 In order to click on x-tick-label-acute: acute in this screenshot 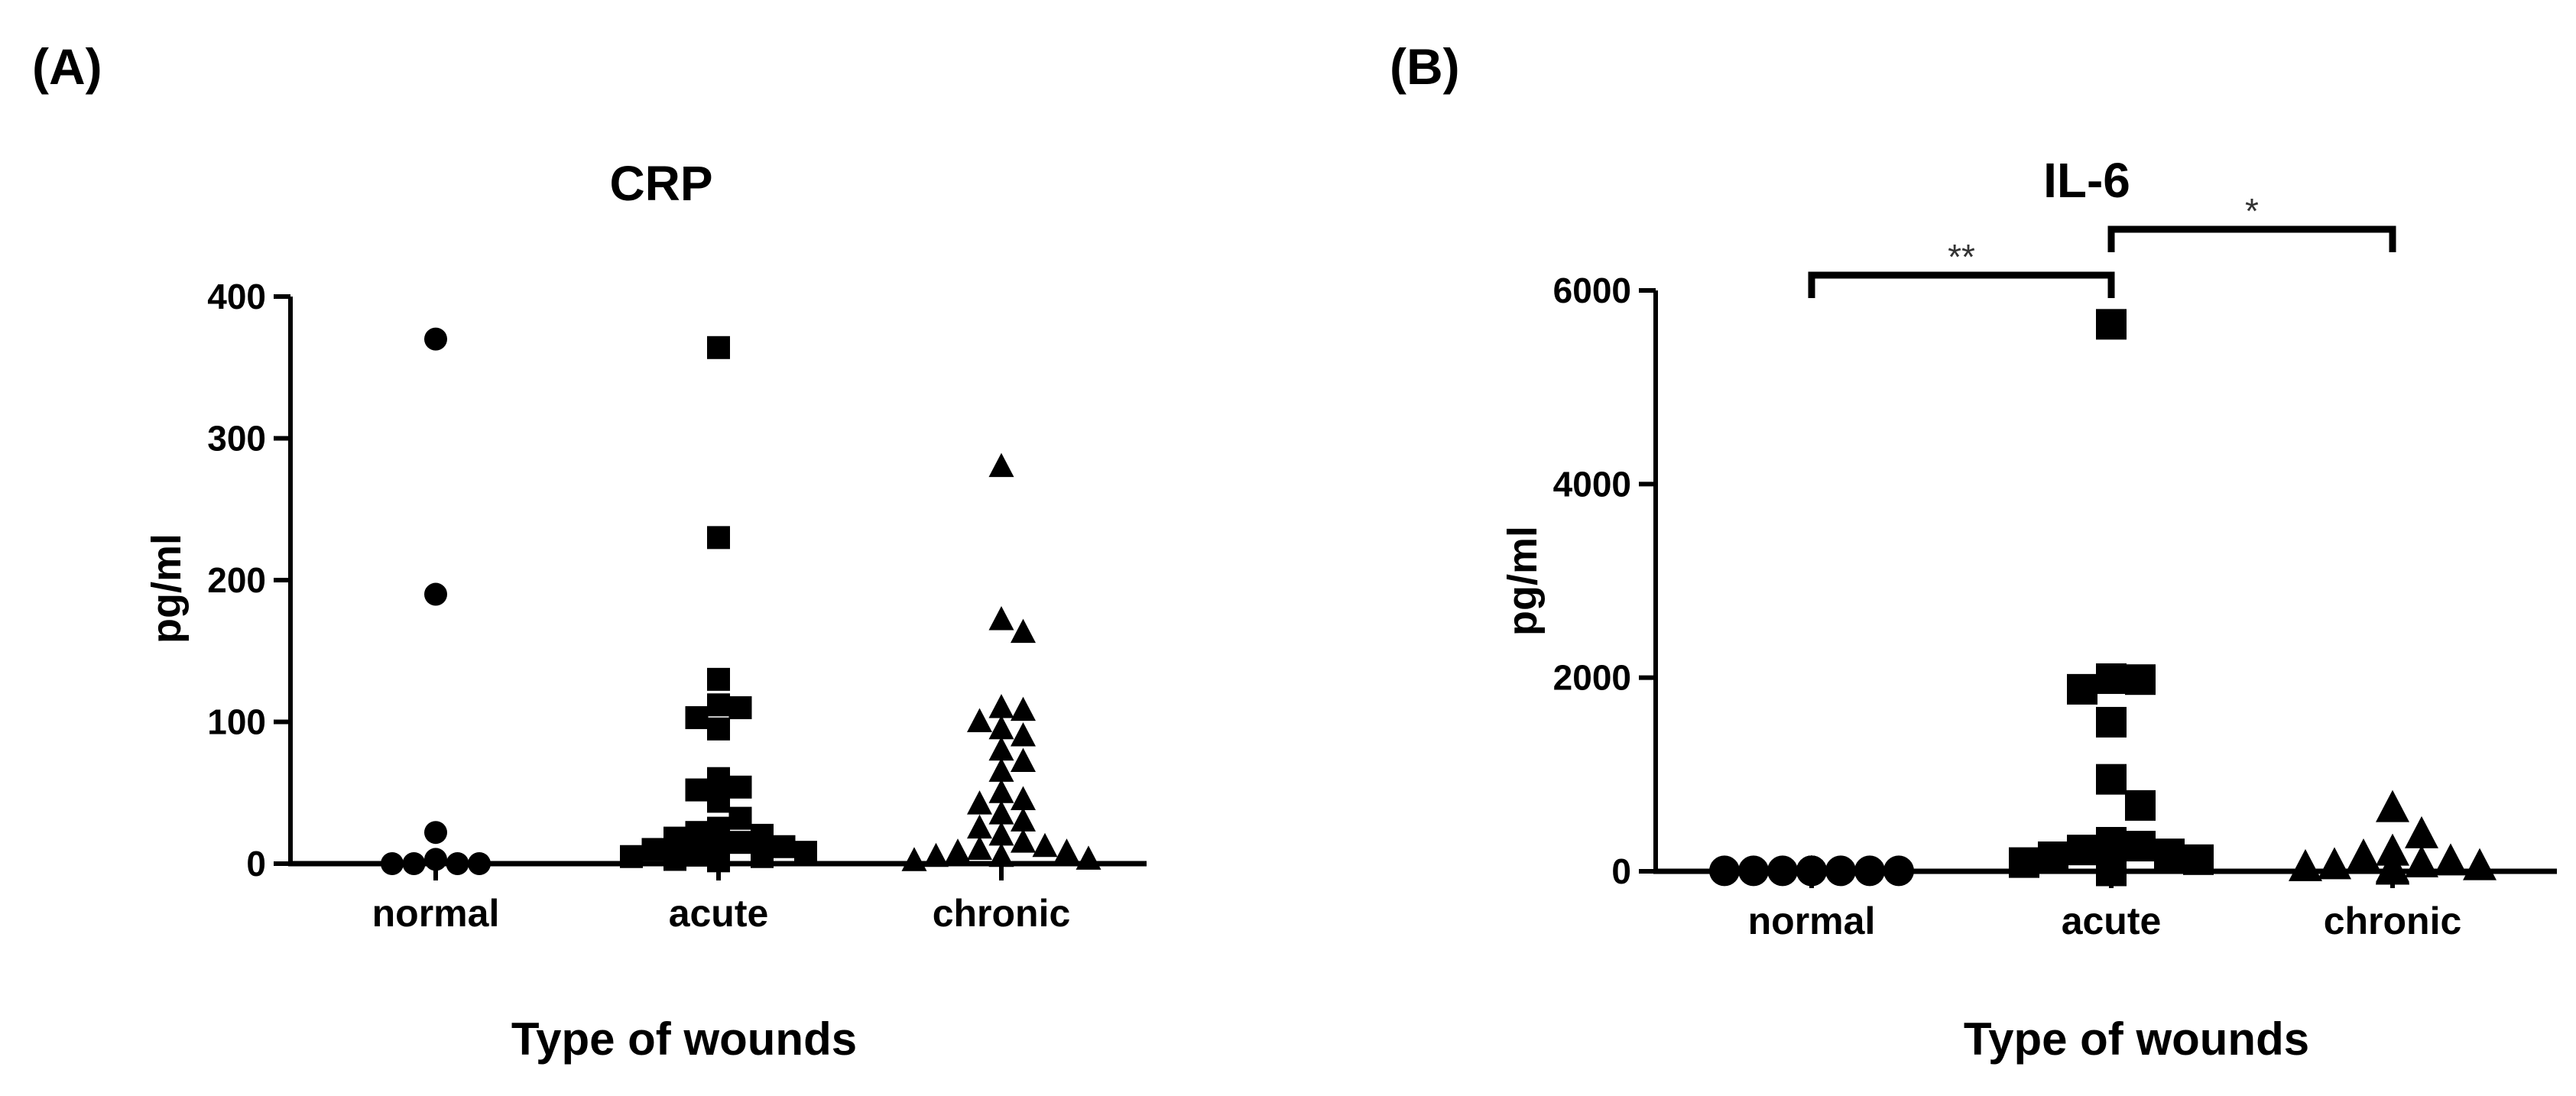, I will do `click(2112, 921)`.